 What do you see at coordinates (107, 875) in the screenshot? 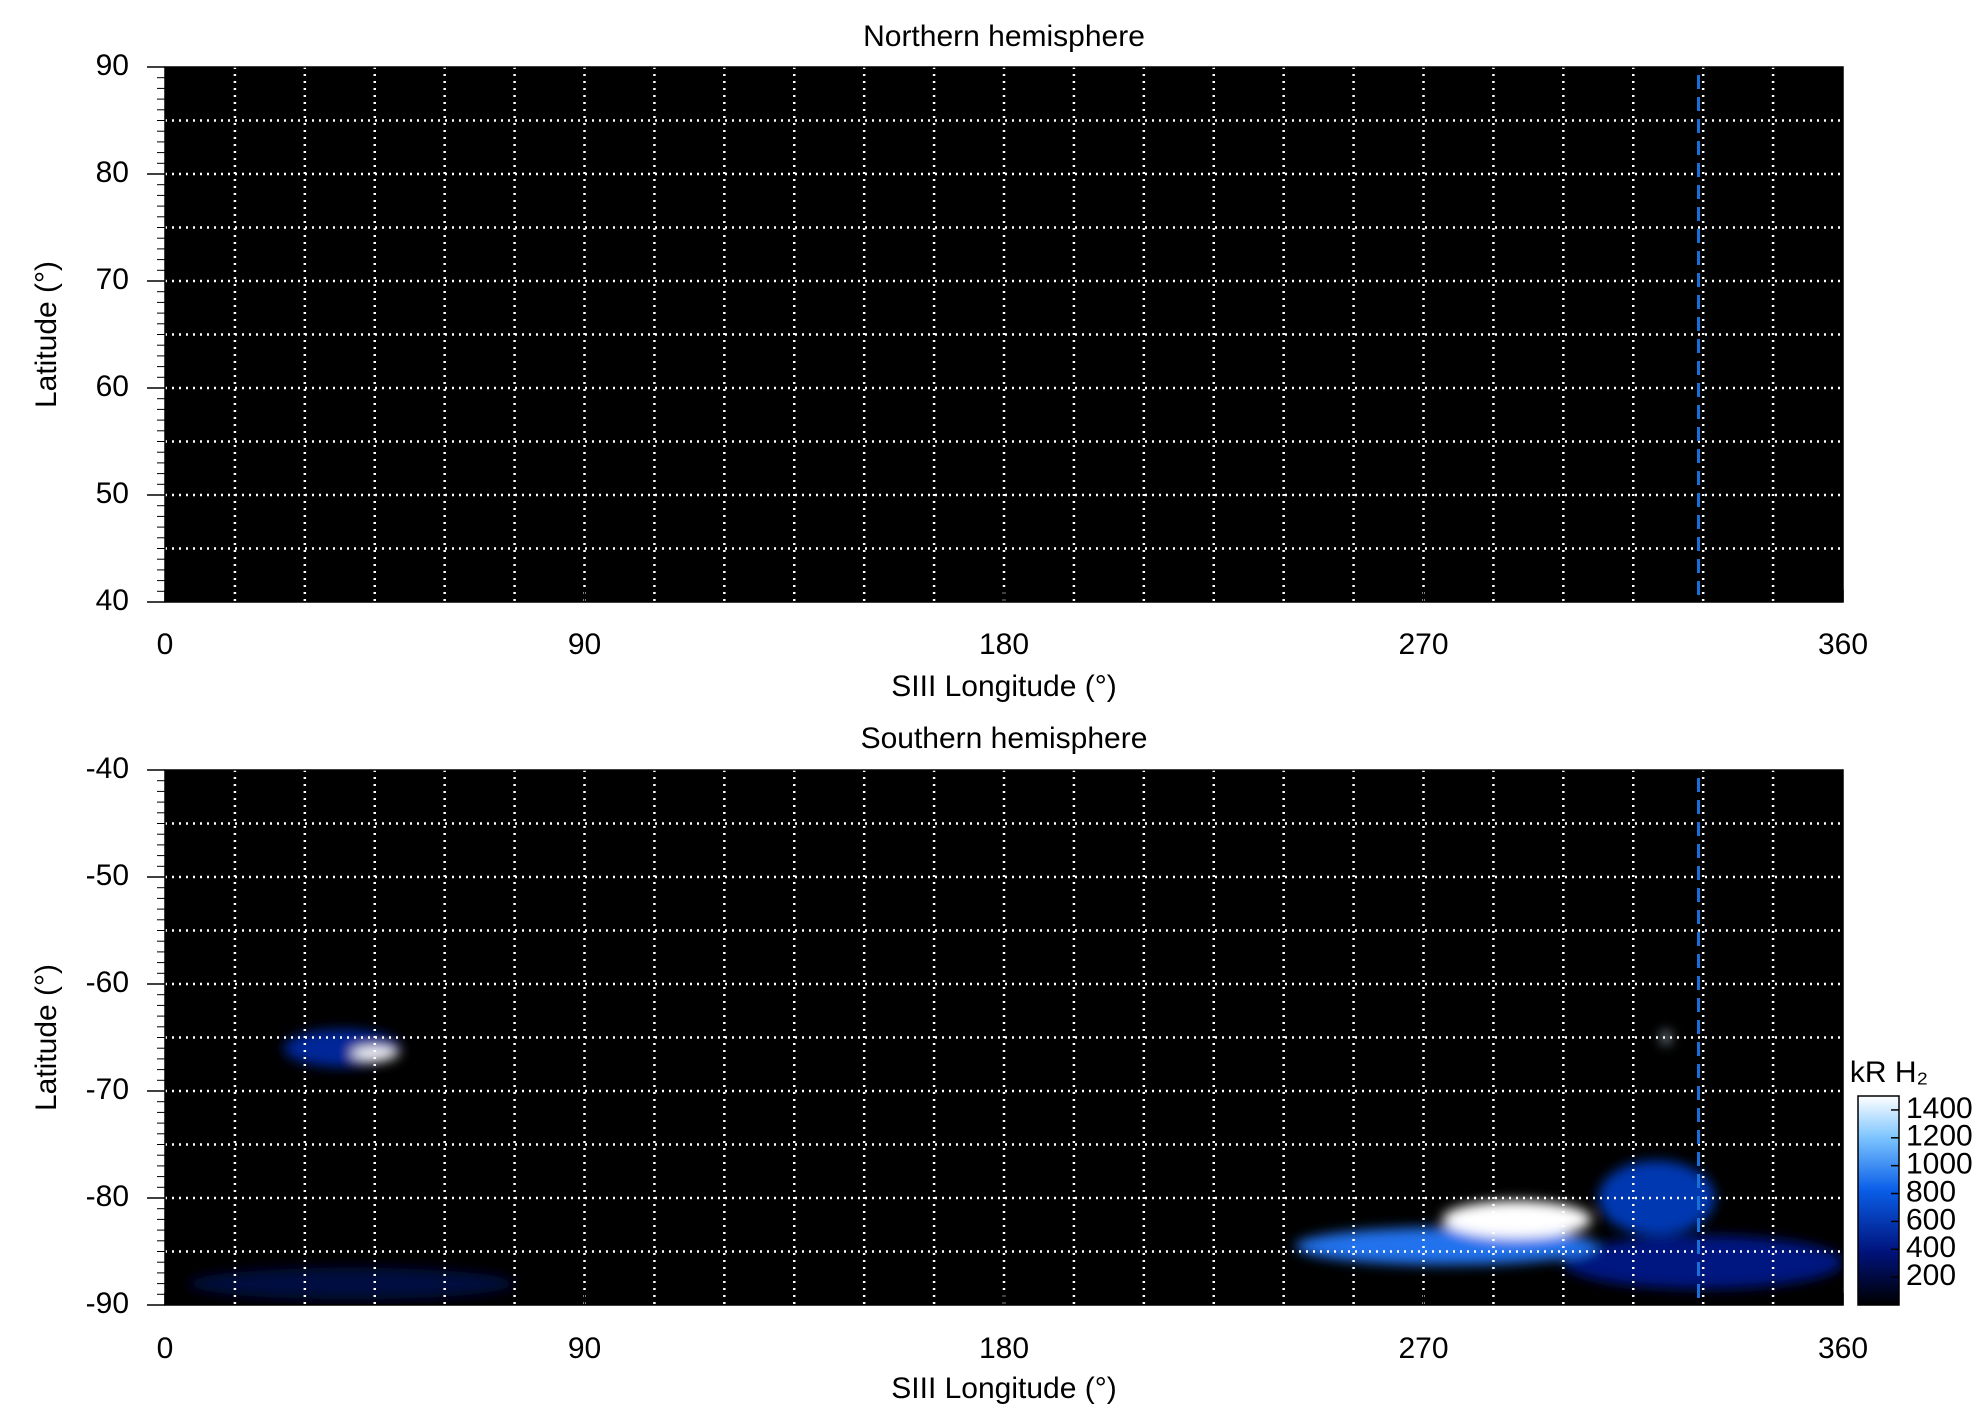
I see `y-tick-label: -50` at bounding box center [107, 875].